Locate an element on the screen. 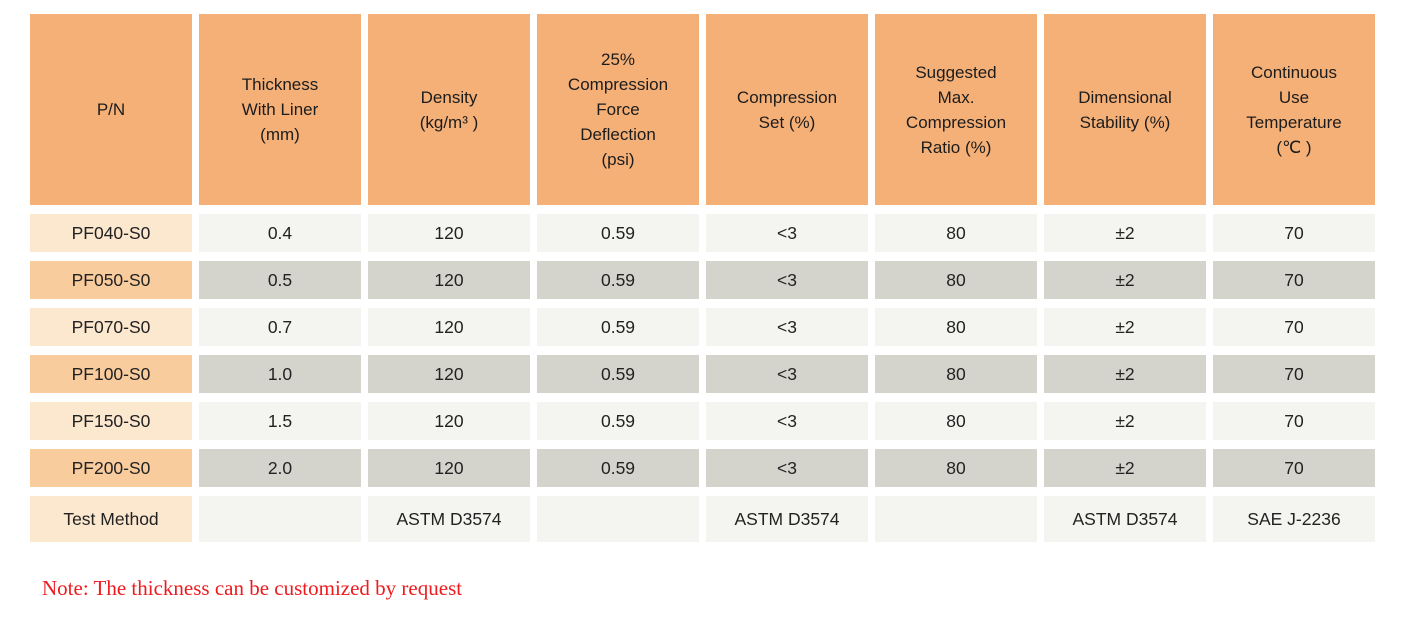 The width and height of the screenshot is (1409, 620). test-method-label: Test Method is located at coordinates (111, 519).